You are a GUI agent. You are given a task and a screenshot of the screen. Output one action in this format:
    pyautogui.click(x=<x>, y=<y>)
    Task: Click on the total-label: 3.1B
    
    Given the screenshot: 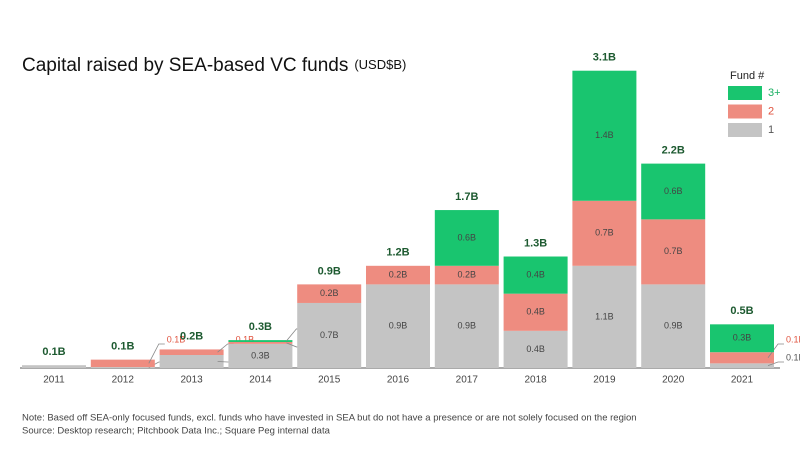 What is the action you would take?
    pyautogui.click(x=604, y=58)
    